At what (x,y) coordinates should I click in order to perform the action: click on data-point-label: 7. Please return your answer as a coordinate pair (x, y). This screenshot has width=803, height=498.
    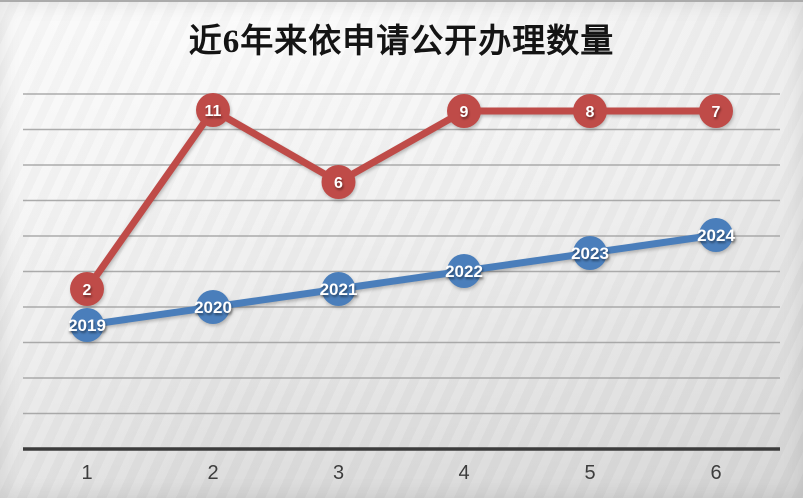
    Looking at the image, I should click on (716, 112).